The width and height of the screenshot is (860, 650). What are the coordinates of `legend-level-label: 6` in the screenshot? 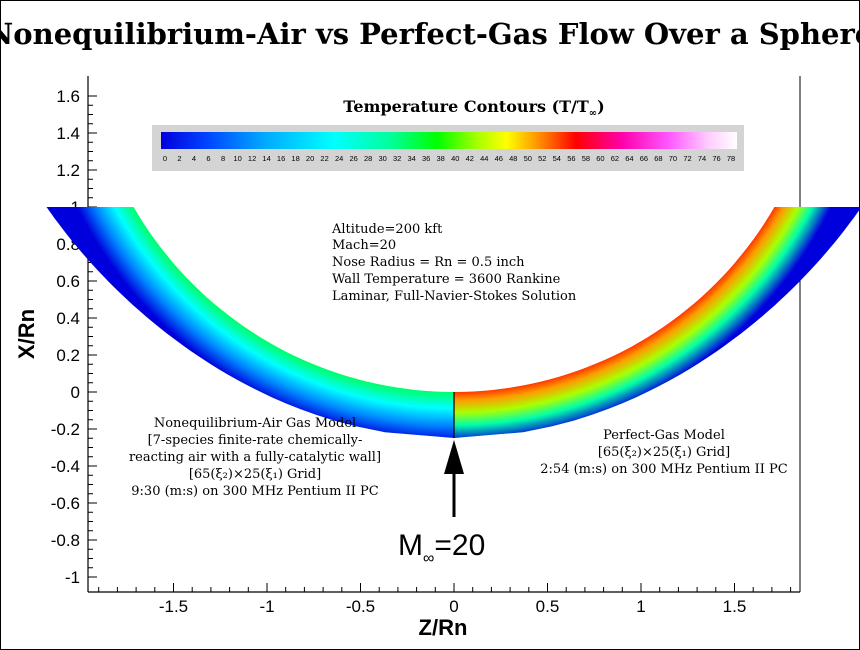 It's located at (208, 158).